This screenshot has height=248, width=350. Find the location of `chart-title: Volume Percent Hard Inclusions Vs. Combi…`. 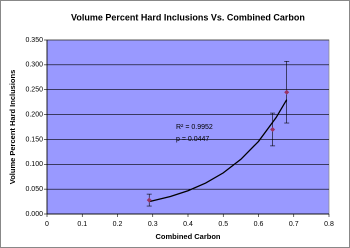

chart-title: Volume Percent Hard Inclusions Vs. Combi… is located at coordinates (188, 17).